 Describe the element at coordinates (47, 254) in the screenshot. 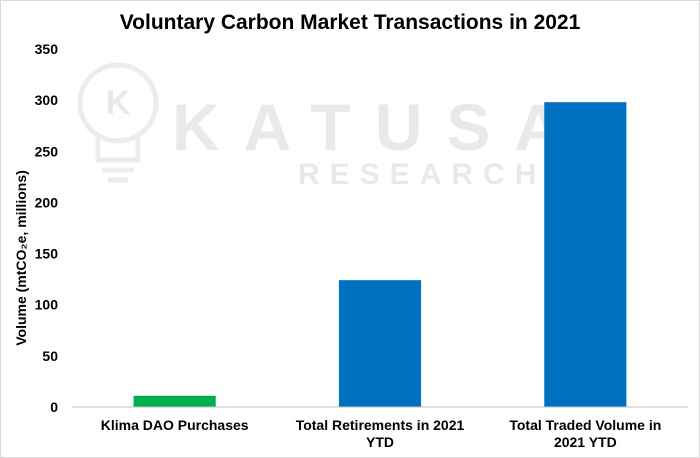

I see `y-tick-label: 150` at that location.